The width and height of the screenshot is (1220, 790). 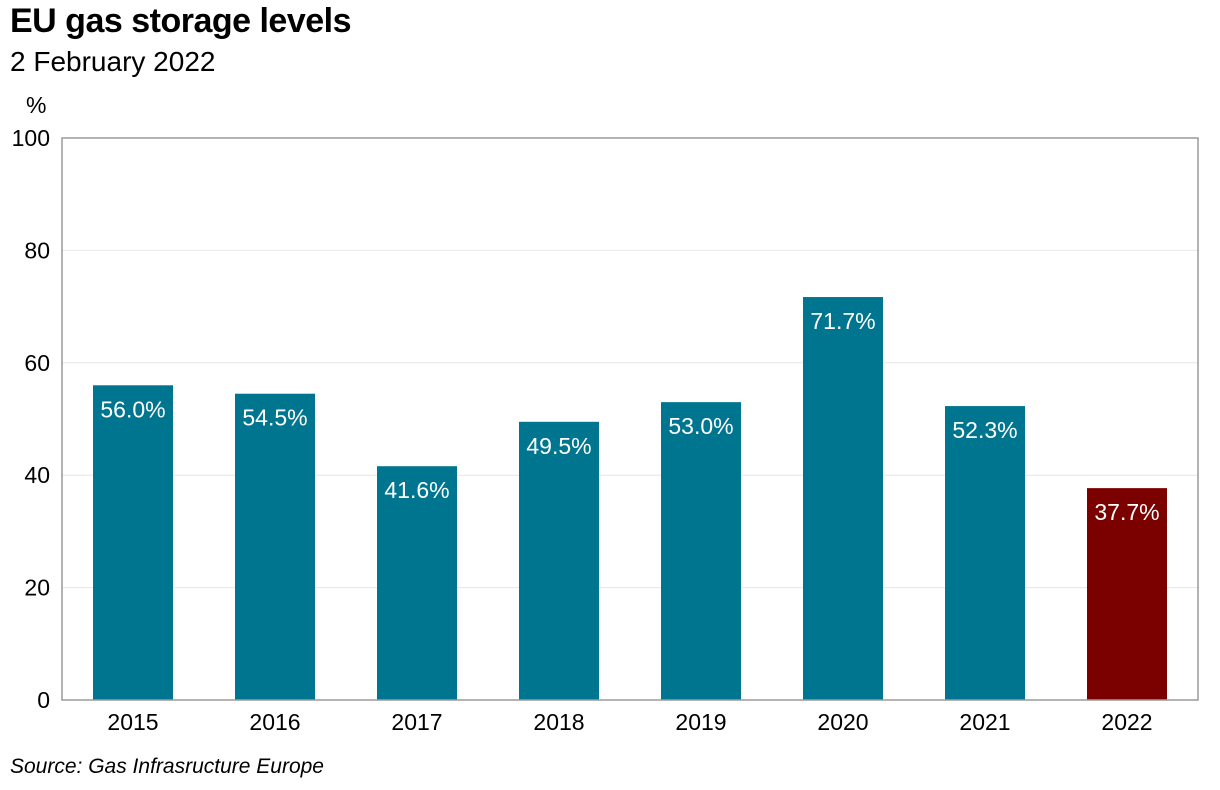 I want to click on data-label-2018: 49.5%, so click(x=558, y=446).